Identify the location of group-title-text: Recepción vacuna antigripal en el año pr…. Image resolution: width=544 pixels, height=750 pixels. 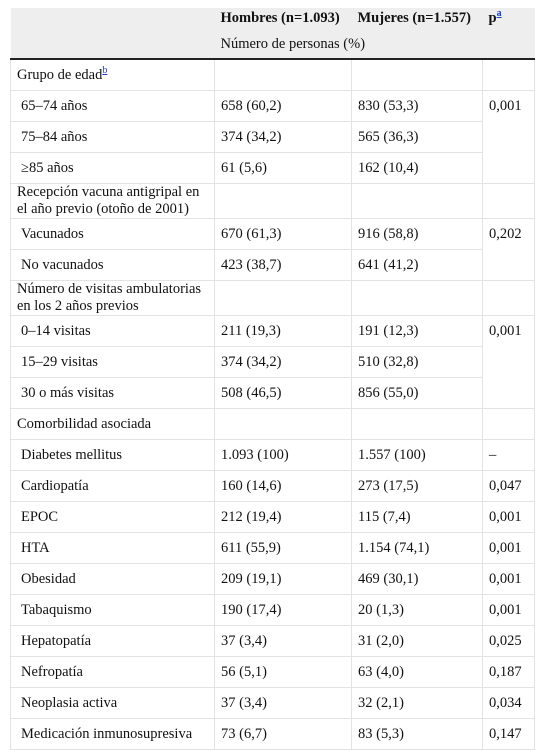
(108, 200).